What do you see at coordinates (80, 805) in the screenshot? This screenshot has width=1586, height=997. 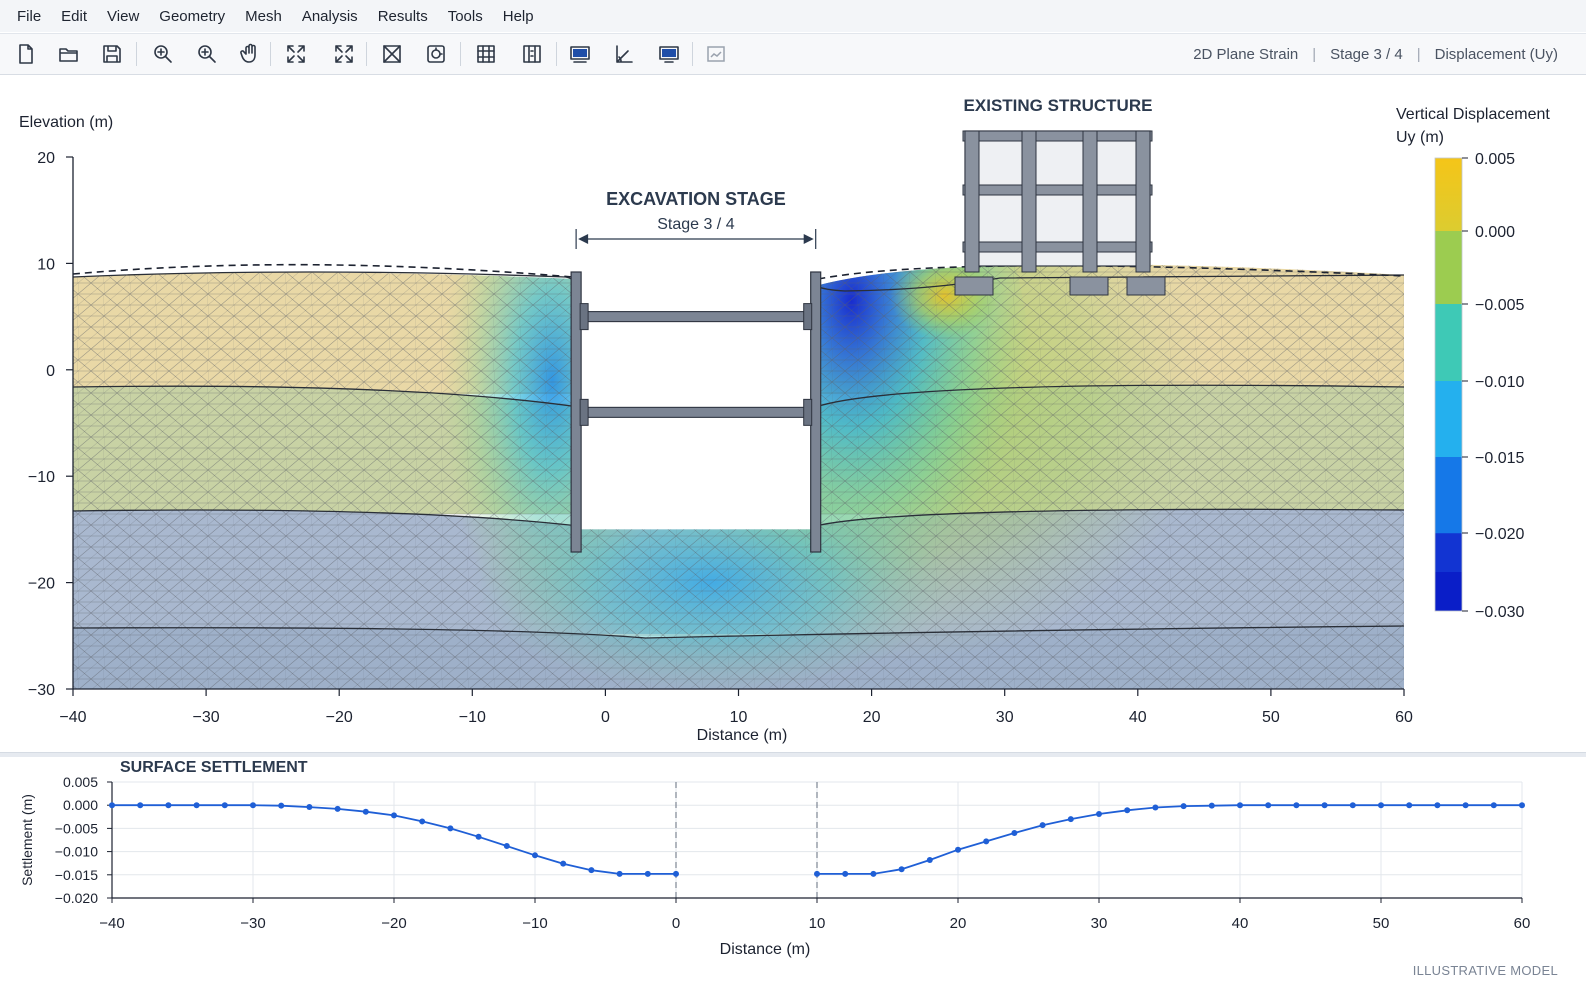 I see `settlement-y-tick-label: 0.000` at bounding box center [80, 805].